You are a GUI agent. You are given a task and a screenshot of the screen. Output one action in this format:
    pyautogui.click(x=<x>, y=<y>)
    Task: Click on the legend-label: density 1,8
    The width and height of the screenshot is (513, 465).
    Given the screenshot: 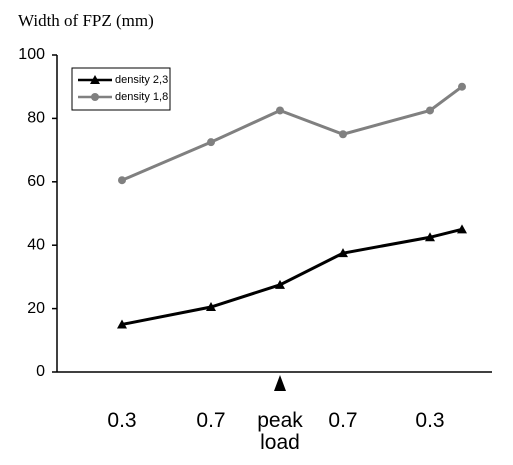 What is the action you would take?
    pyautogui.click(x=141, y=97)
    